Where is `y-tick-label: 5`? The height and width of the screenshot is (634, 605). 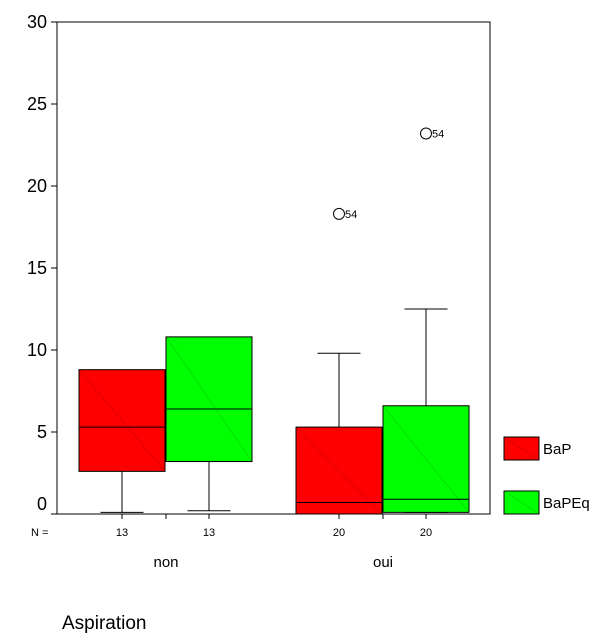
y-tick-label: 5 is located at coordinates (42, 432).